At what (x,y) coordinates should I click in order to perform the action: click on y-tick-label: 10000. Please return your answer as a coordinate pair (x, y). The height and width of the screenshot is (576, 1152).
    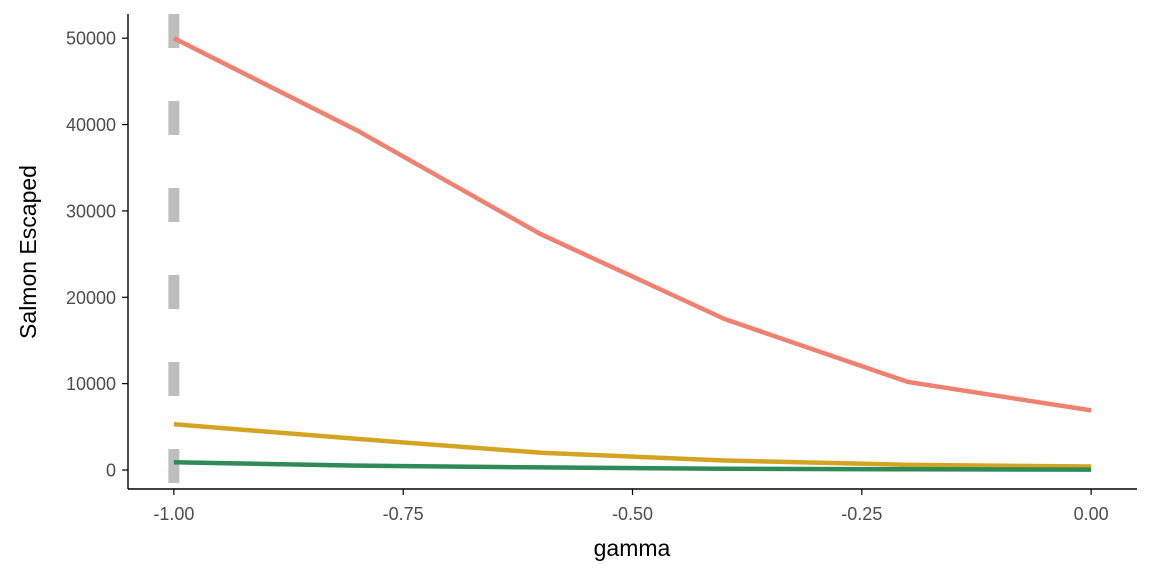
    Looking at the image, I should click on (91, 384).